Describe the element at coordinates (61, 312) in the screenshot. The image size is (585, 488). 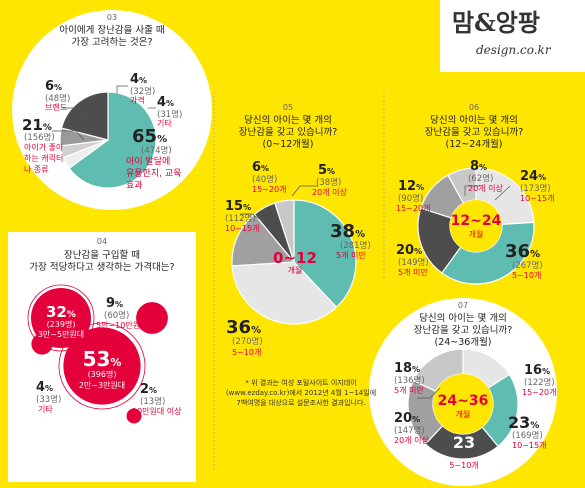
I see `q04-bubble-0-pct: 32%` at that location.